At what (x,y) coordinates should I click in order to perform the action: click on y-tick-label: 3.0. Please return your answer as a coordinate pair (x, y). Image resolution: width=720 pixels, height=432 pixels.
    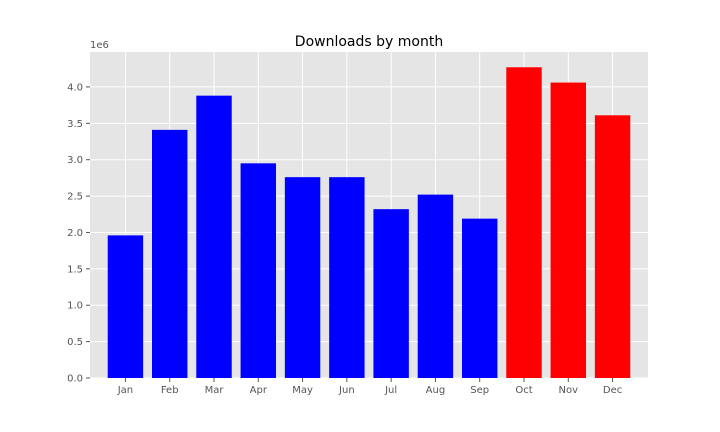
    Looking at the image, I should click on (75, 160).